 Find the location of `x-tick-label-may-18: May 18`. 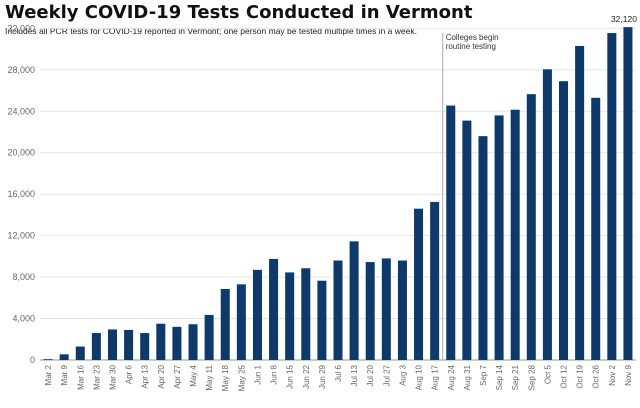

x-tick-label-may-18: May 18 is located at coordinates (225, 377).